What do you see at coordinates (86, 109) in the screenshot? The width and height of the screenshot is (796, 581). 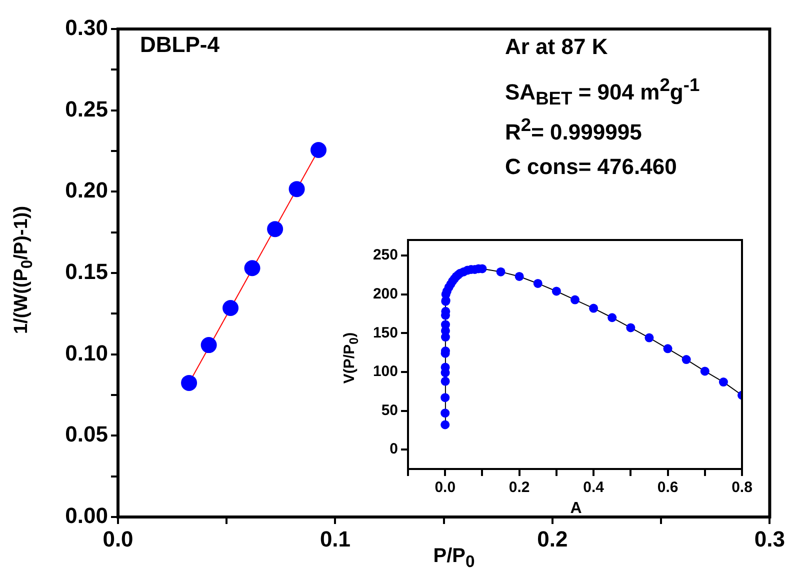 I see `y-tick-label: 0.25` at bounding box center [86, 109].